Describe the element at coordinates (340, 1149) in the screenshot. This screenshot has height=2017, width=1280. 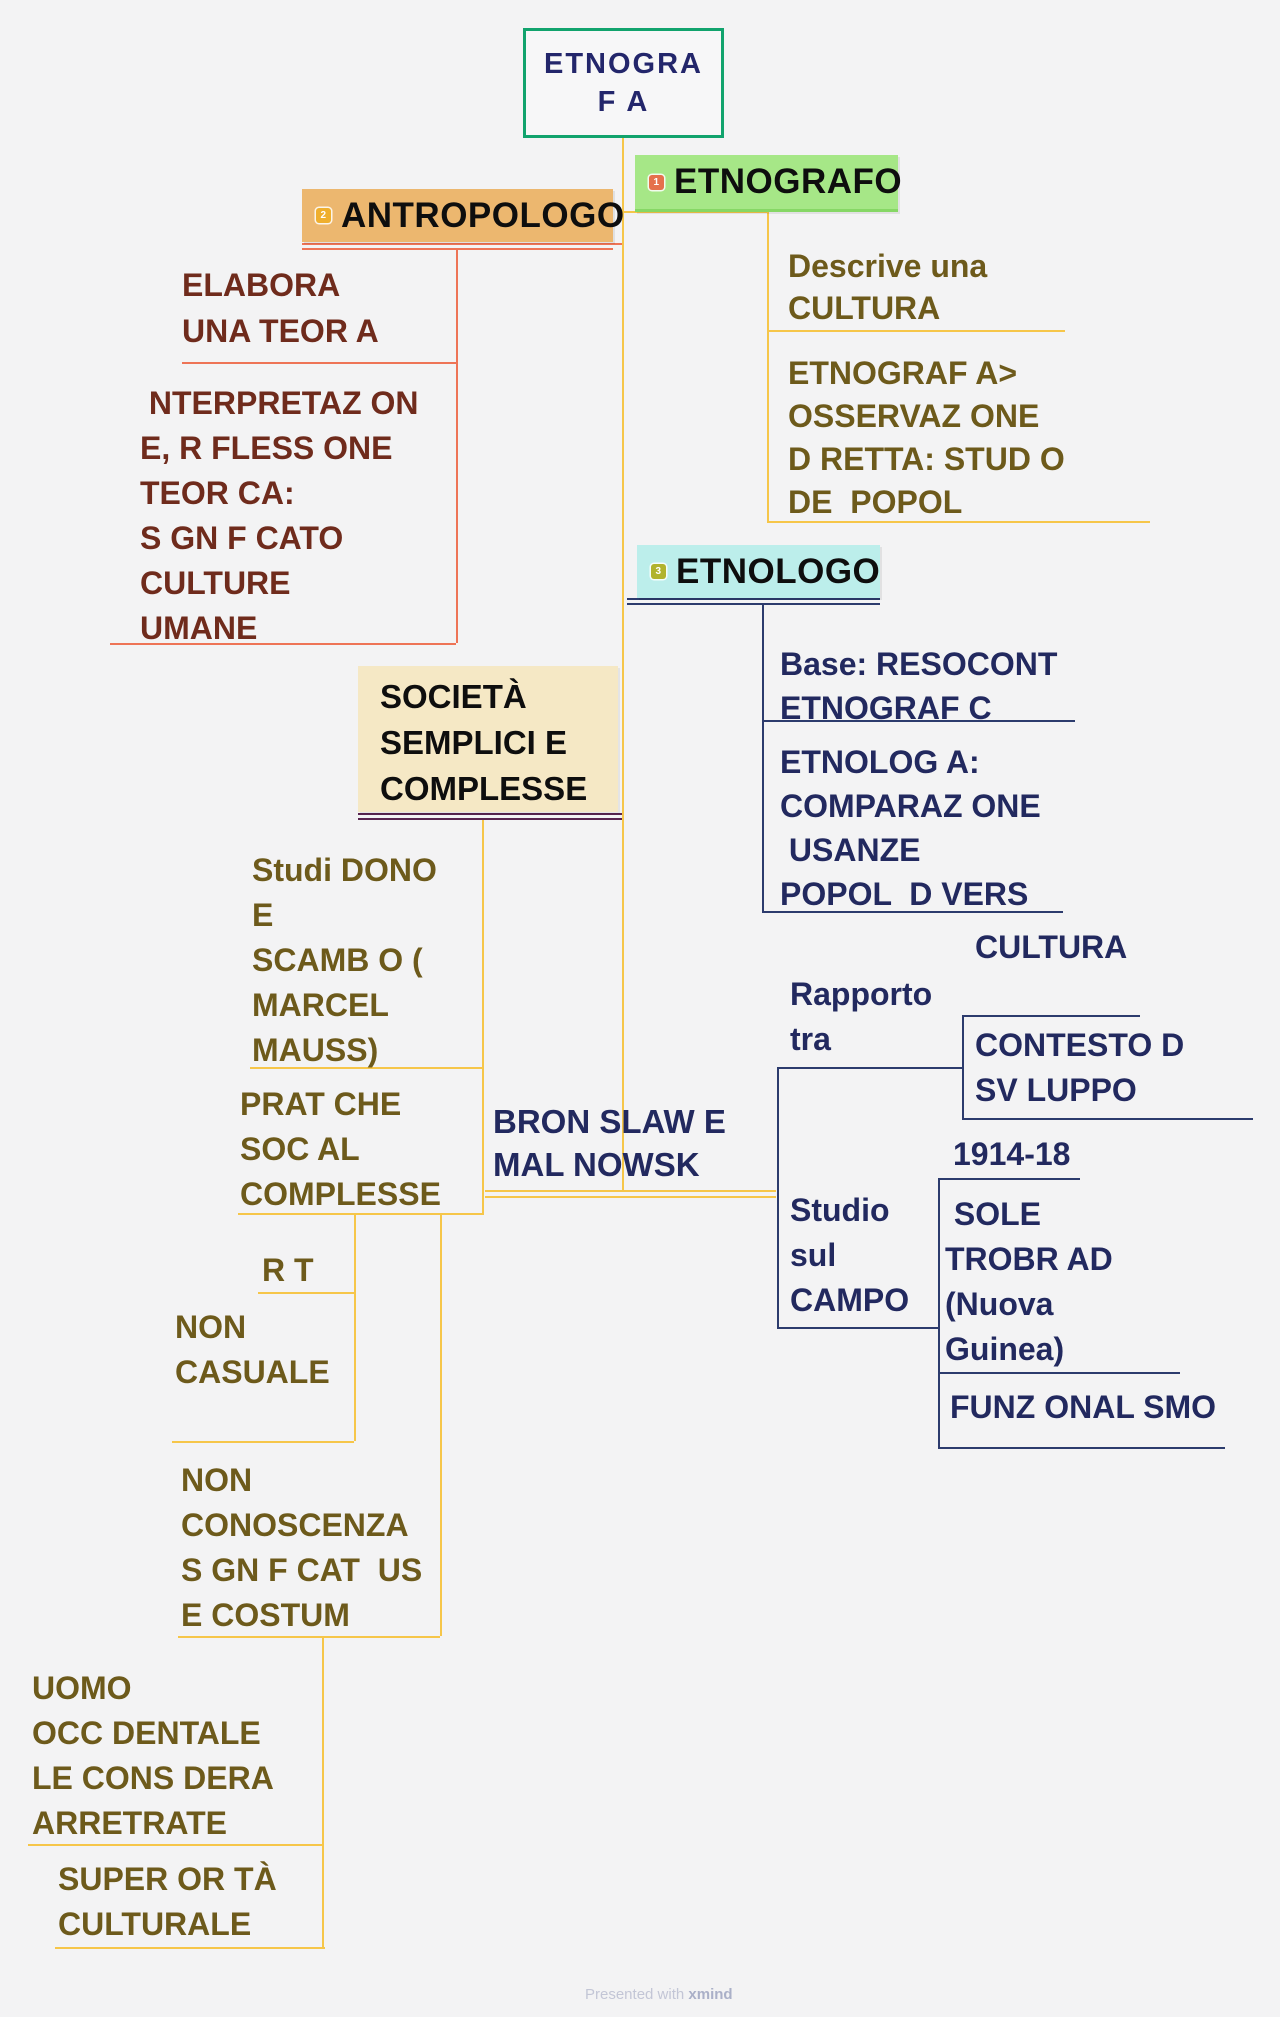
I see `node-pratiche-sociali: PRAT CHE SOC AL COMPLESSE` at that location.